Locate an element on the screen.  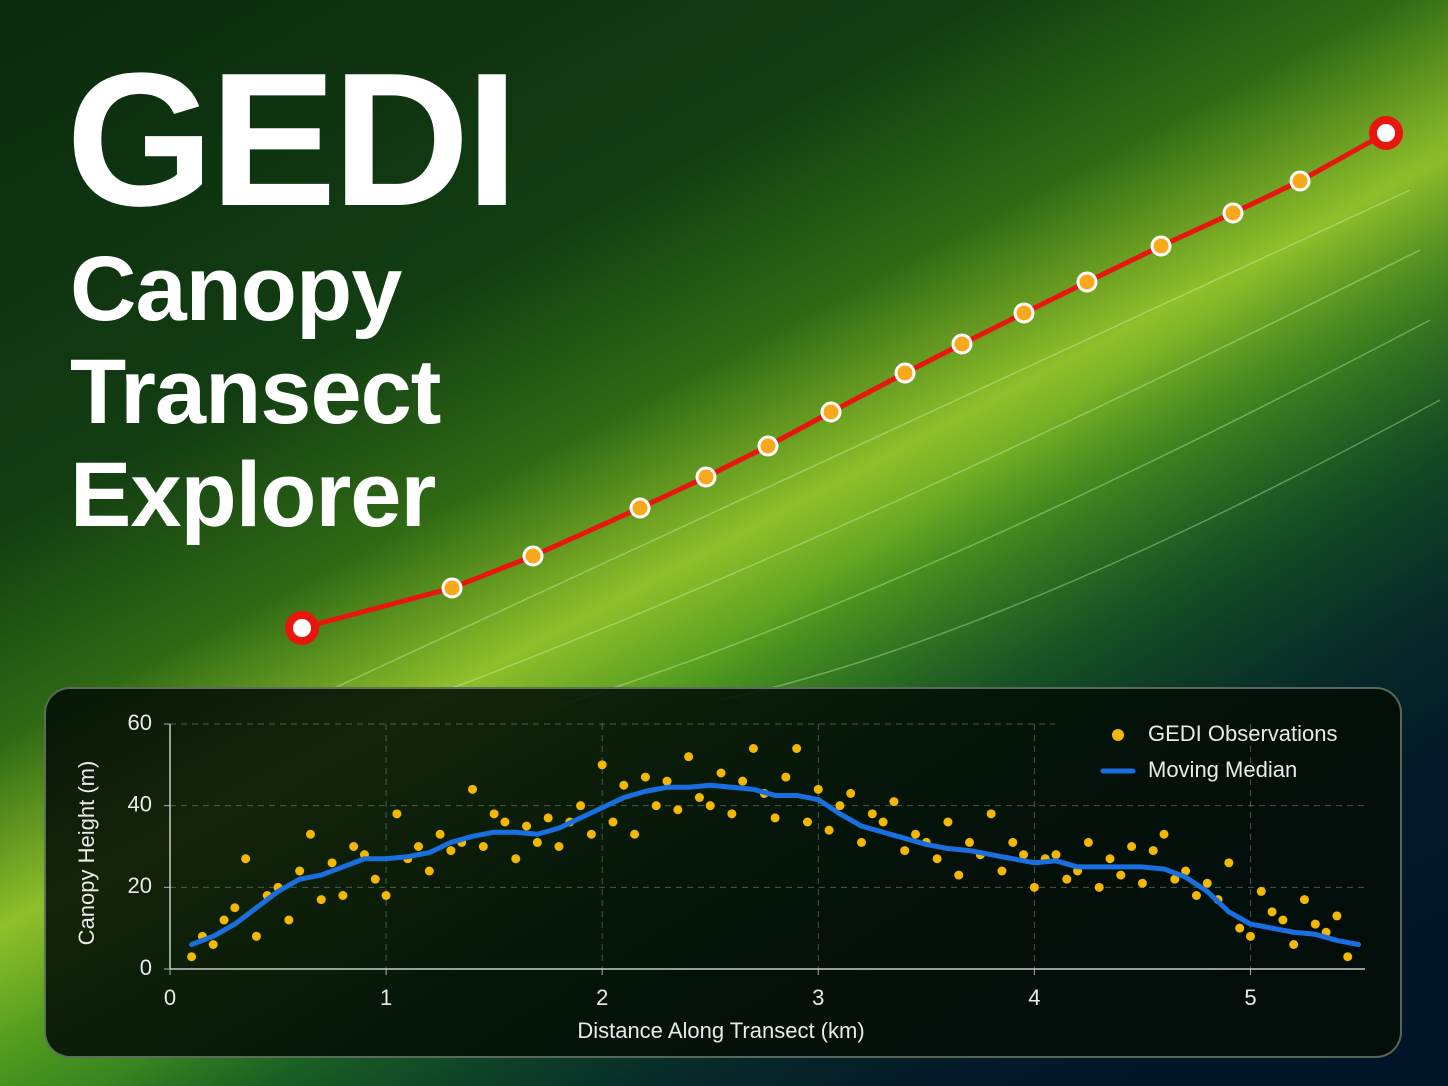
title: GEDI is located at coordinates (292, 140).